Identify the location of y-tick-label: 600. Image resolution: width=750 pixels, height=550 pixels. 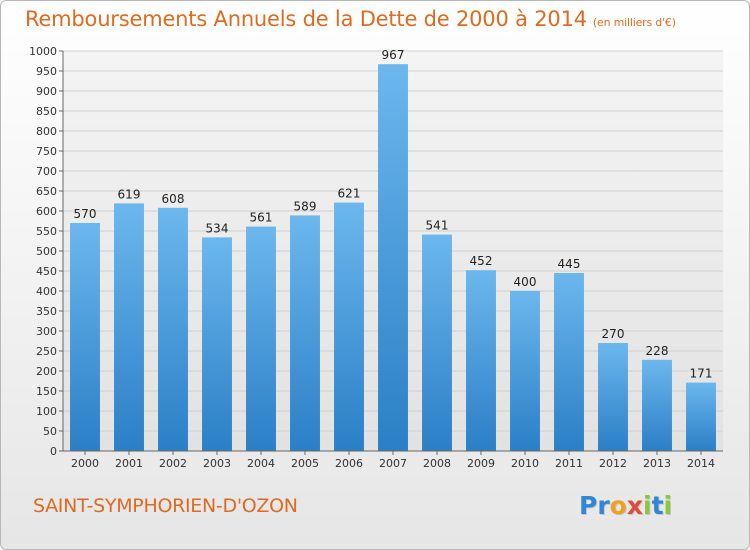
(46, 211).